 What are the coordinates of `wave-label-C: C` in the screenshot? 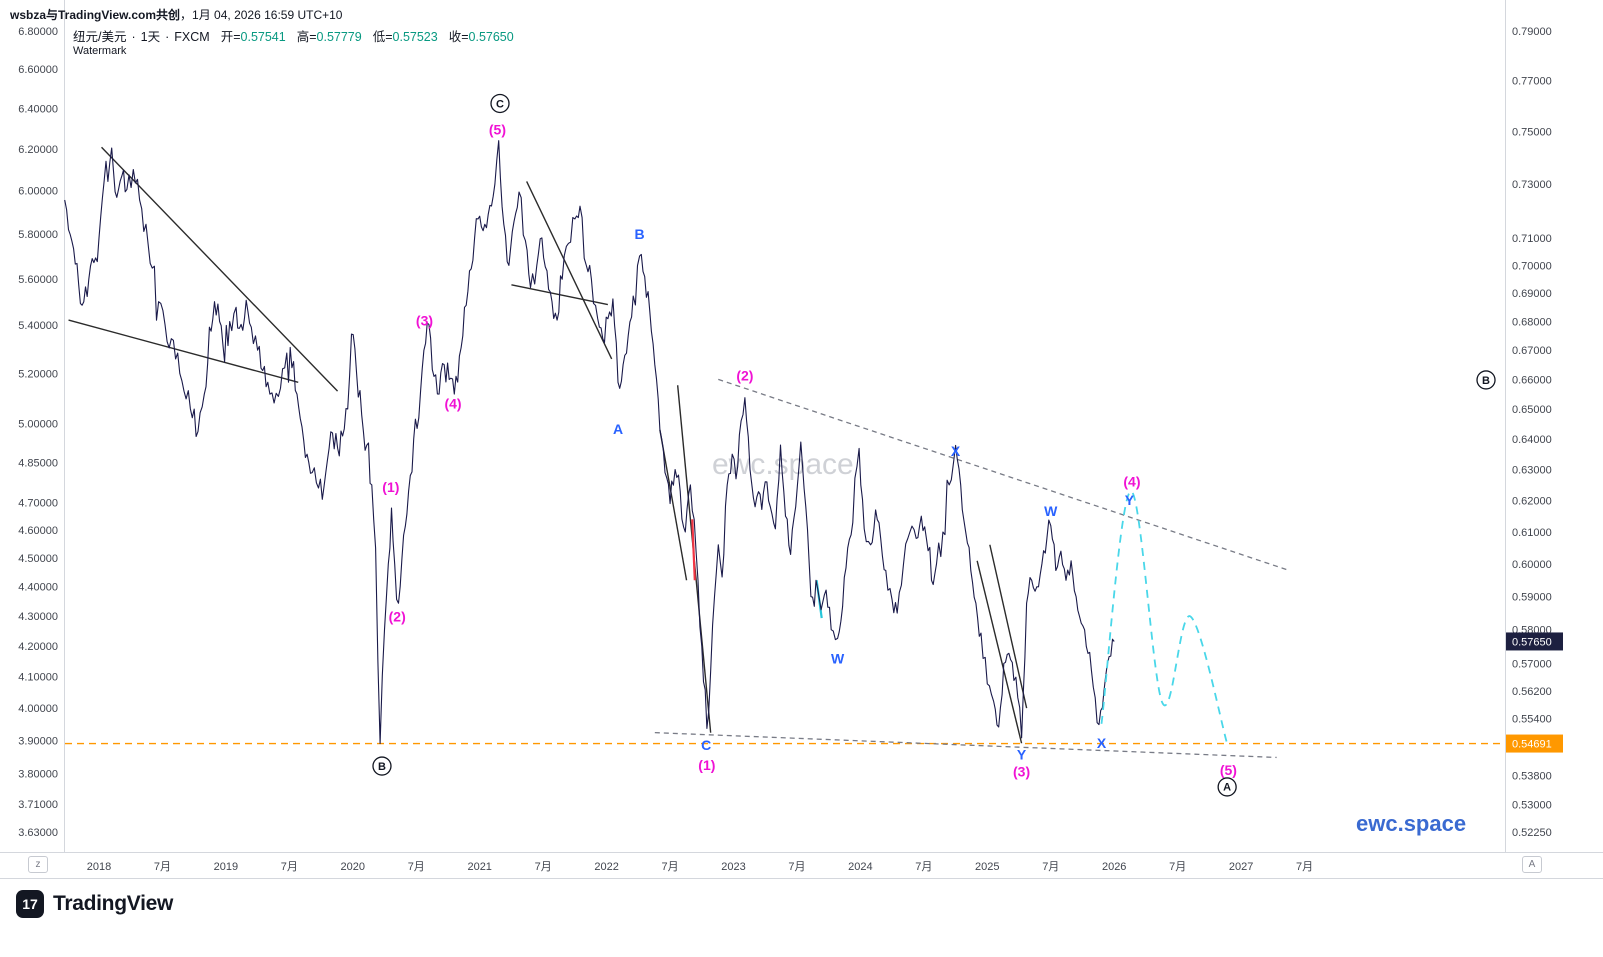 It's located at (706, 745).